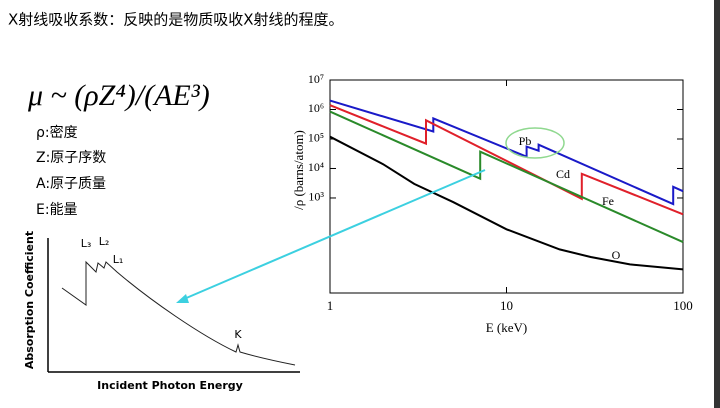 Image resolution: width=720 pixels, height=408 pixels. I want to click on y-tick-label: 10⁵, so click(316, 138).